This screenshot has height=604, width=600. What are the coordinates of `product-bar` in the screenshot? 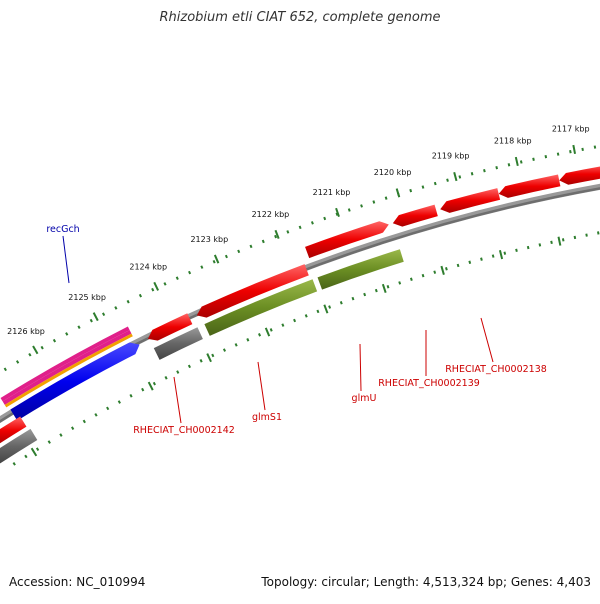 It's located at (261, 307).